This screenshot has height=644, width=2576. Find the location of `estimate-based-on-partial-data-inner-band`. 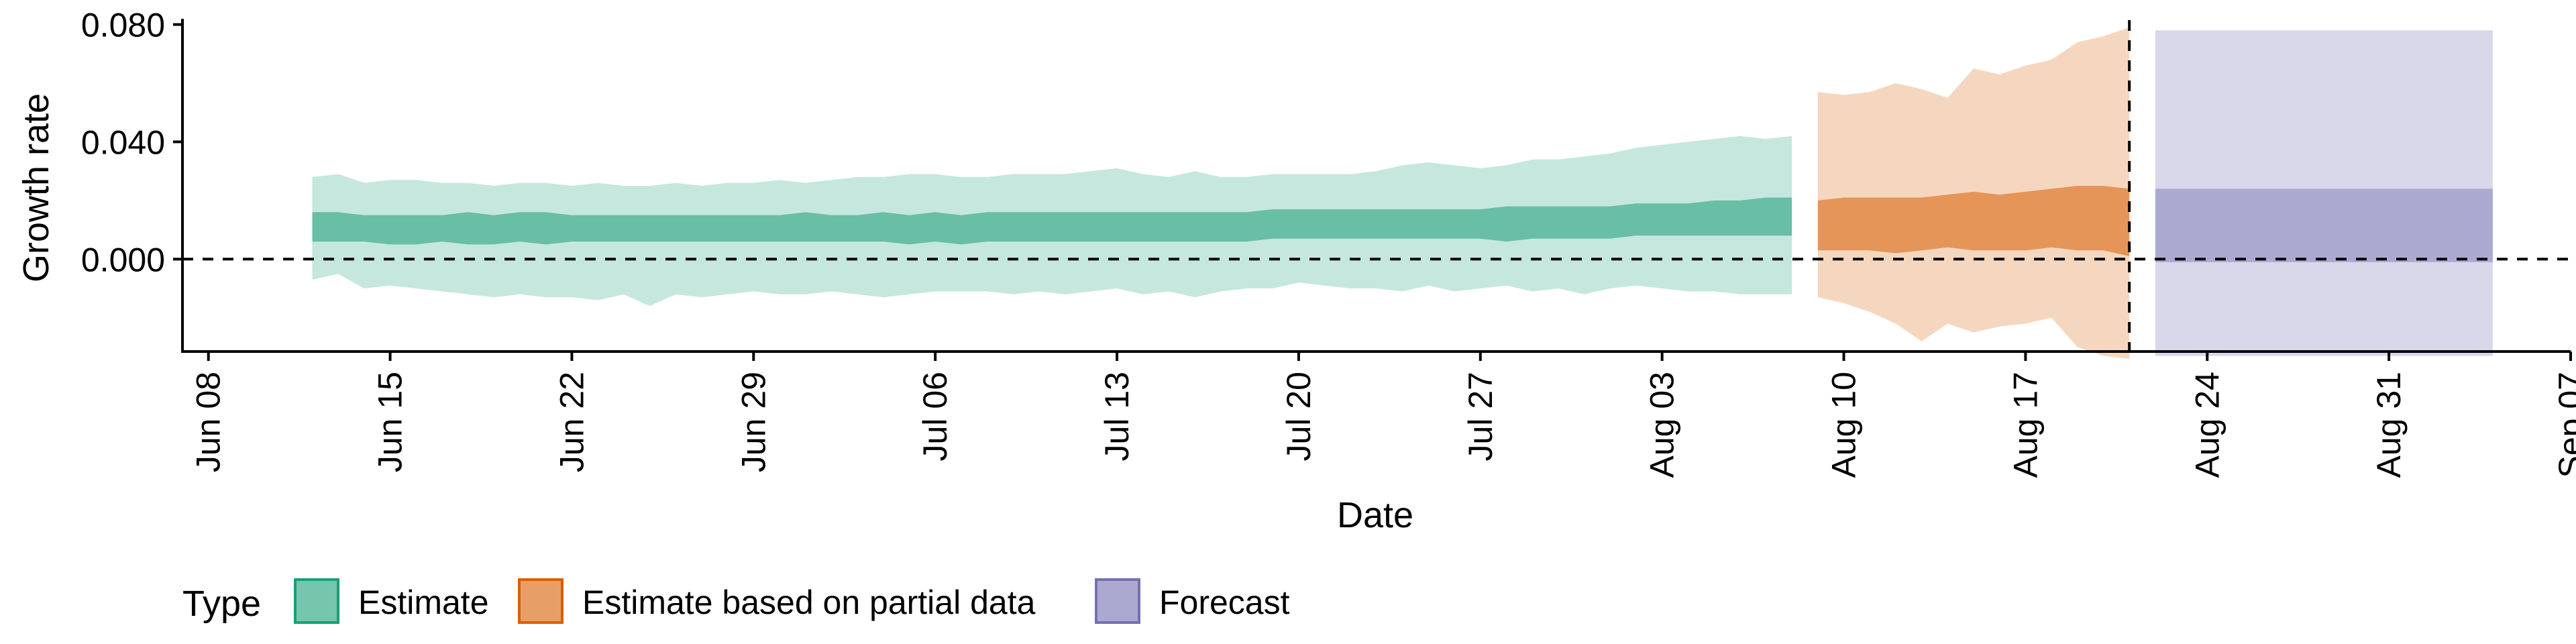

estimate-based-on-partial-data-inner-band is located at coordinates (1973, 221).